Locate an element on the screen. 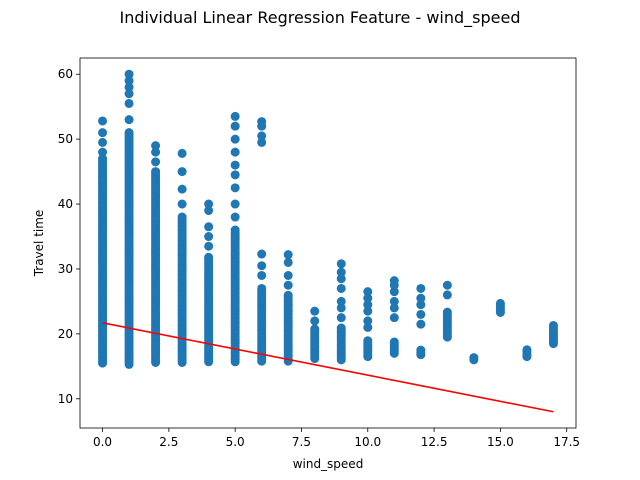 Image resolution: width=640 pixels, height=480 pixels. y-axis-ticks: 10 20 30 40 50 60 is located at coordinates (69, 236).